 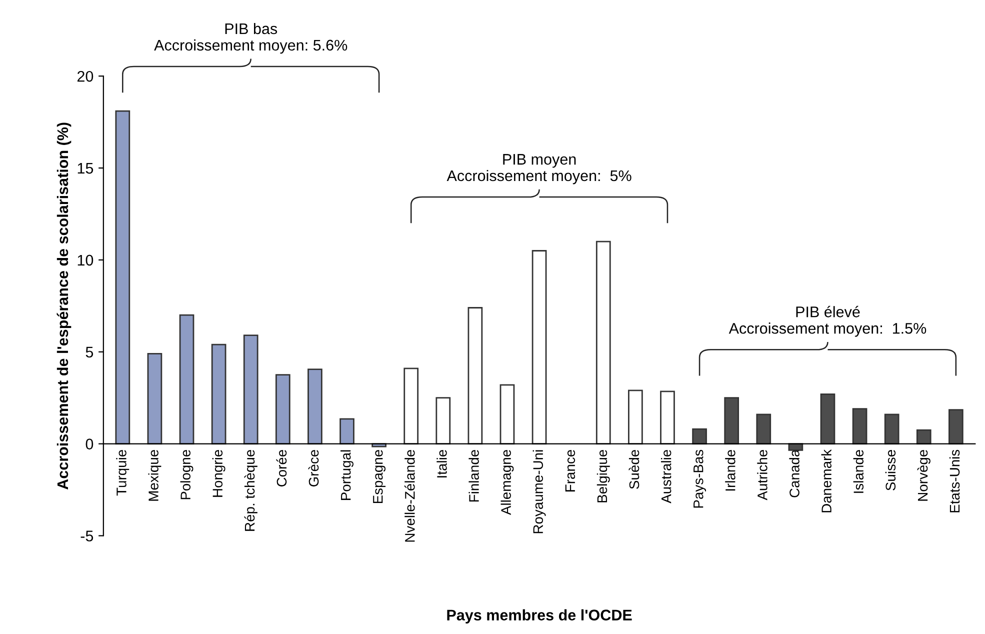 What do you see at coordinates (700, 479) in the screenshot?
I see `x-tick-label: Pays-Bas` at bounding box center [700, 479].